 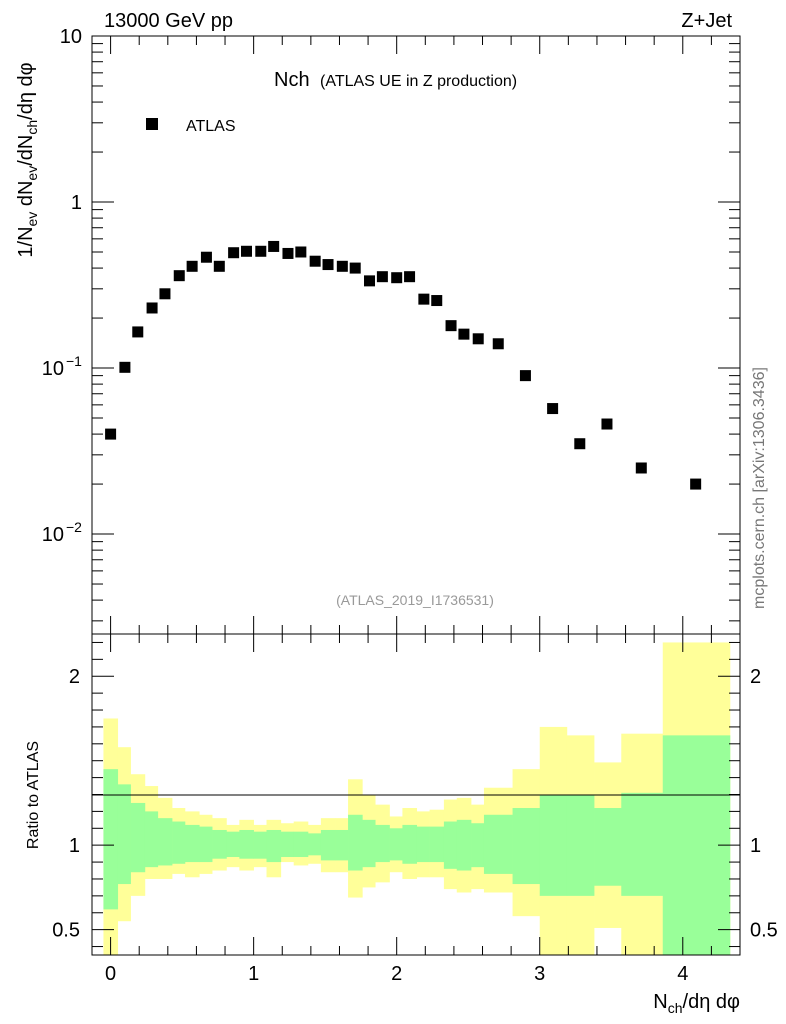 What do you see at coordinates (168, 21) in the screenshot?
I see `header-left: 13000 GeV pp` at bounding box center [168, 21].